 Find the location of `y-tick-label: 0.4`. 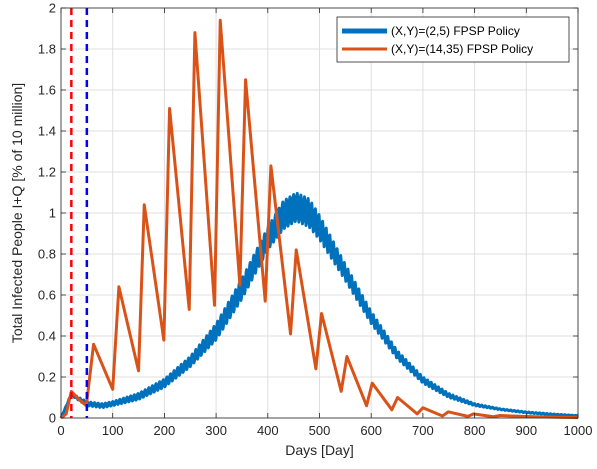

y-tick-label: 0.4 is located at coordinates (47, 336).